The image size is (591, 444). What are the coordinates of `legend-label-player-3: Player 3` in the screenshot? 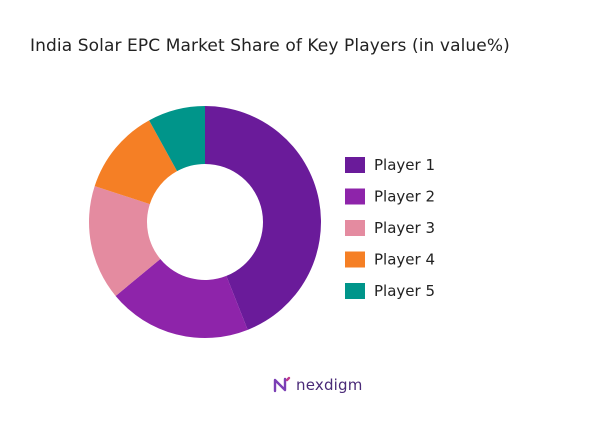 It's located at (404, 228).